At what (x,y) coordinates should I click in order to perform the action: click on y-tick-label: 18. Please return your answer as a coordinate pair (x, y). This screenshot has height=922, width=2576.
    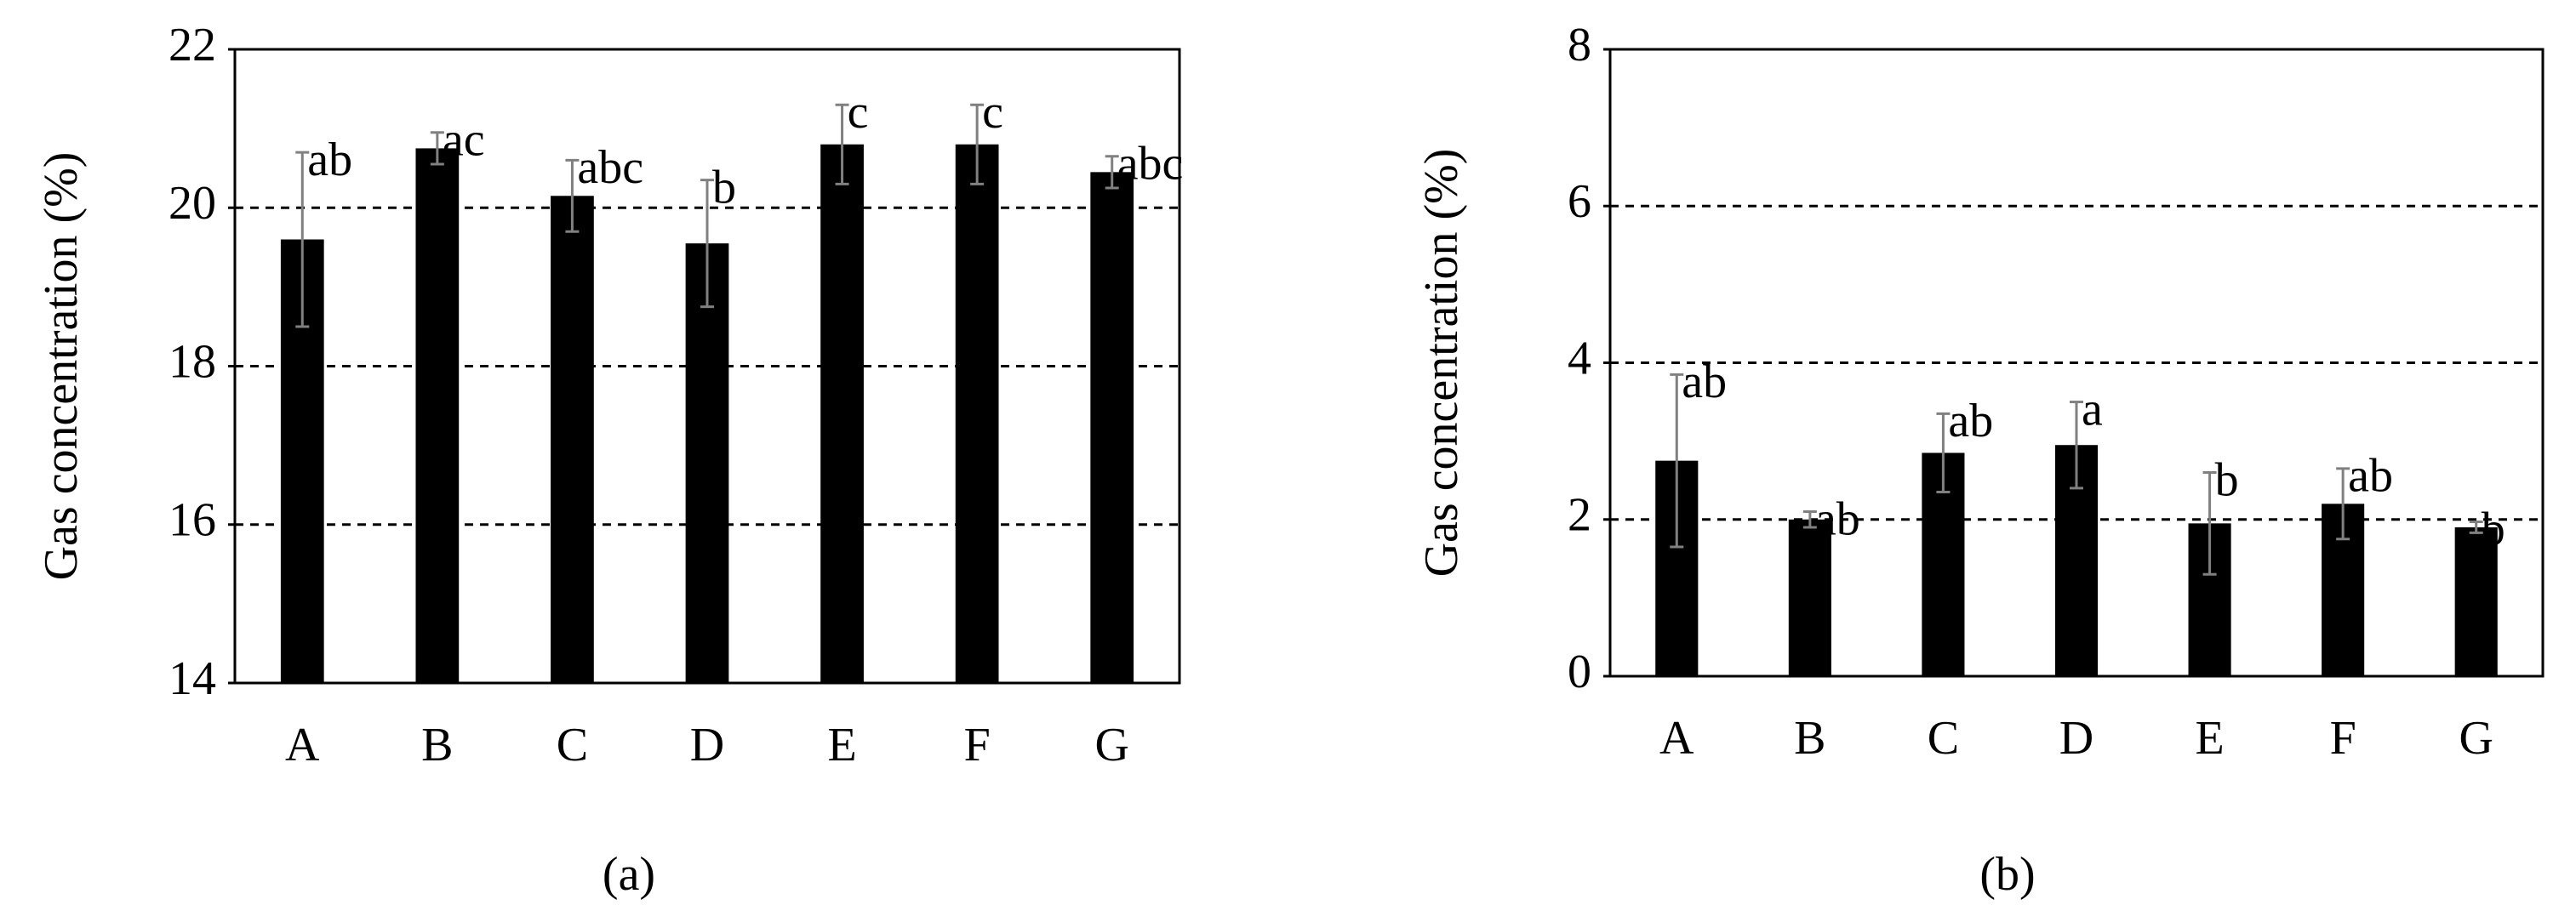
    Looking at the image, I should click on (192, 361).